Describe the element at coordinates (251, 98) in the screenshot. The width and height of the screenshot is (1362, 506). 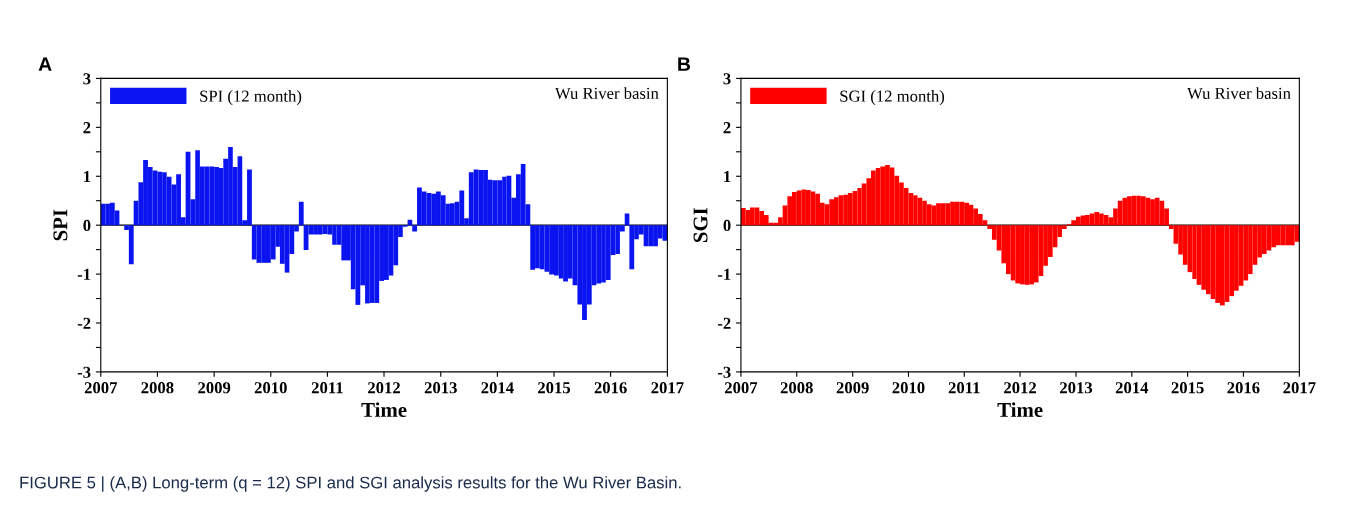
I see `legend-label: SPI (12 month)` at that location.